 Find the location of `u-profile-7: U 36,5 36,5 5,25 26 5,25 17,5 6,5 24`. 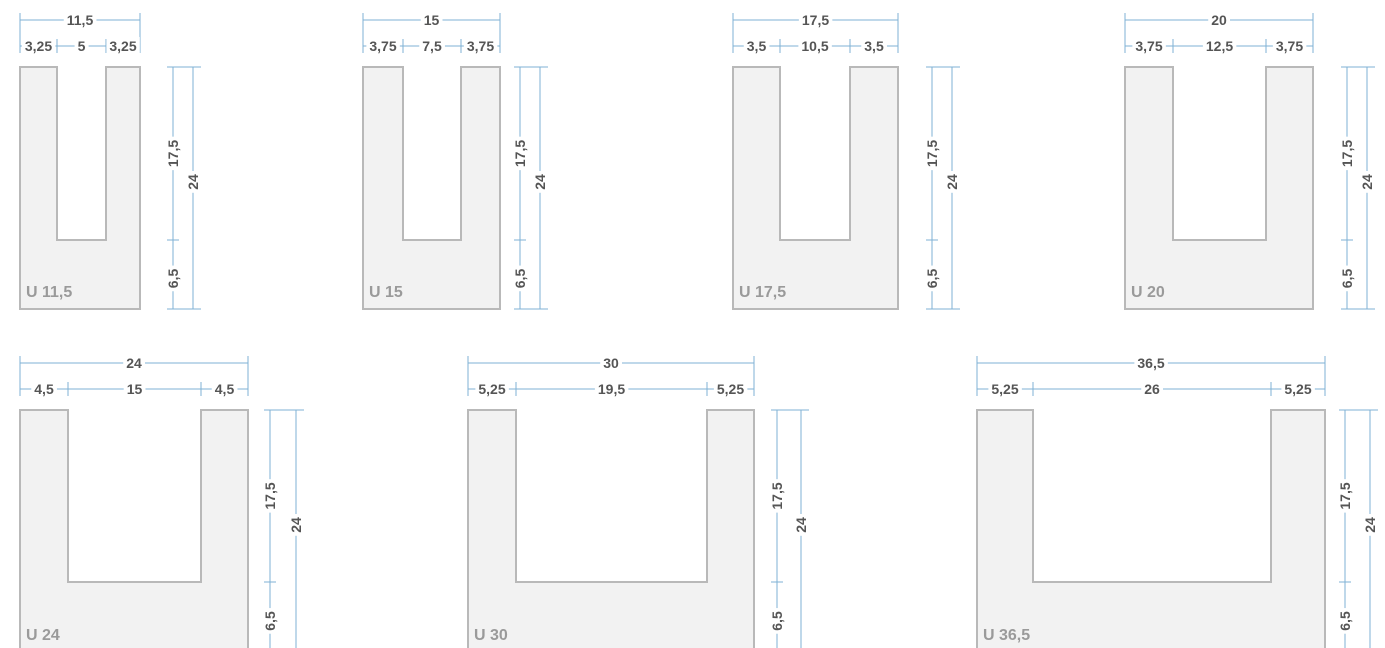

u-profile-7: U 36,5 36,5 5,25 26 5,25 17,5 6,5 24 is located at coordinates (1177, 501).